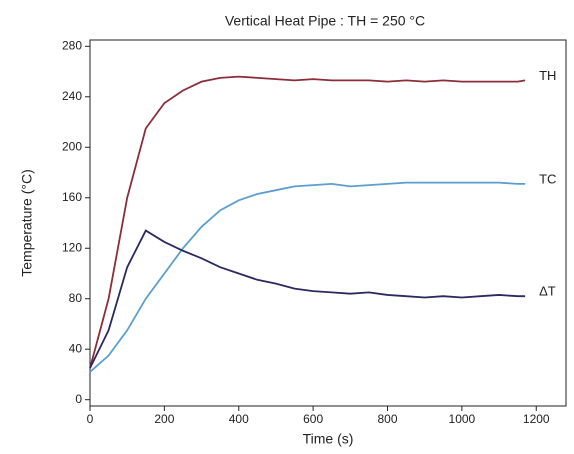 The height and width of the screenshot is (454, 574). I want to click on y-tick-label: 40, so click(76, 348).